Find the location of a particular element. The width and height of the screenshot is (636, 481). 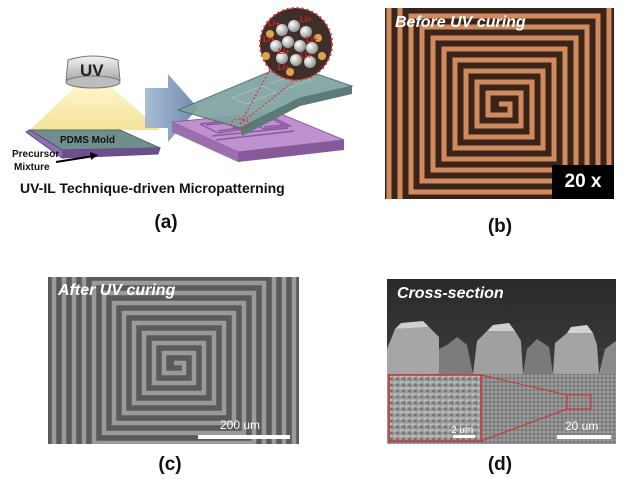

precursor-label-line1: Precursor is located at coordinates (35, 154).